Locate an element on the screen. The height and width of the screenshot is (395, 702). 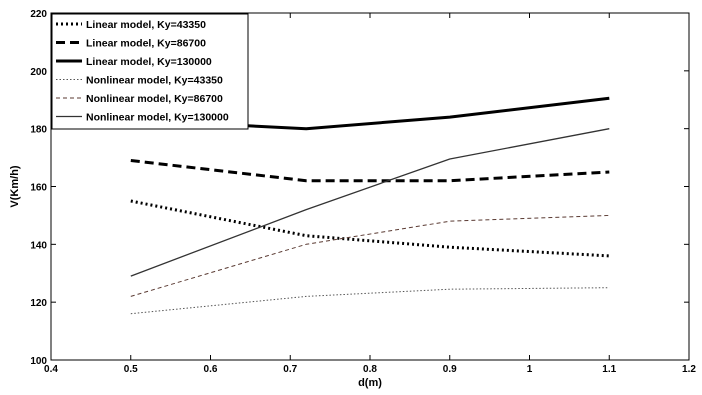
x-tick-label: 0.7 is located at coordinates (290, 369).